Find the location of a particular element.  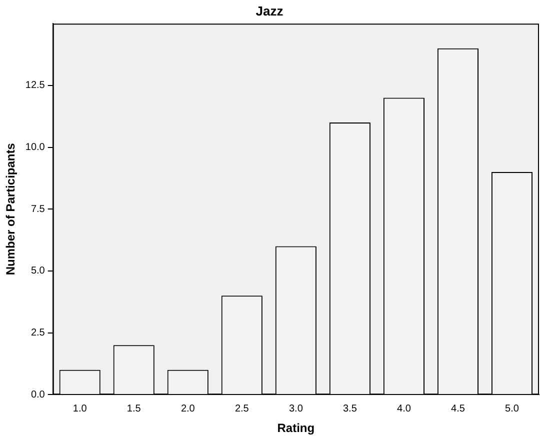

x-tick-label: 3.5 is located at coordinates (350, 408).